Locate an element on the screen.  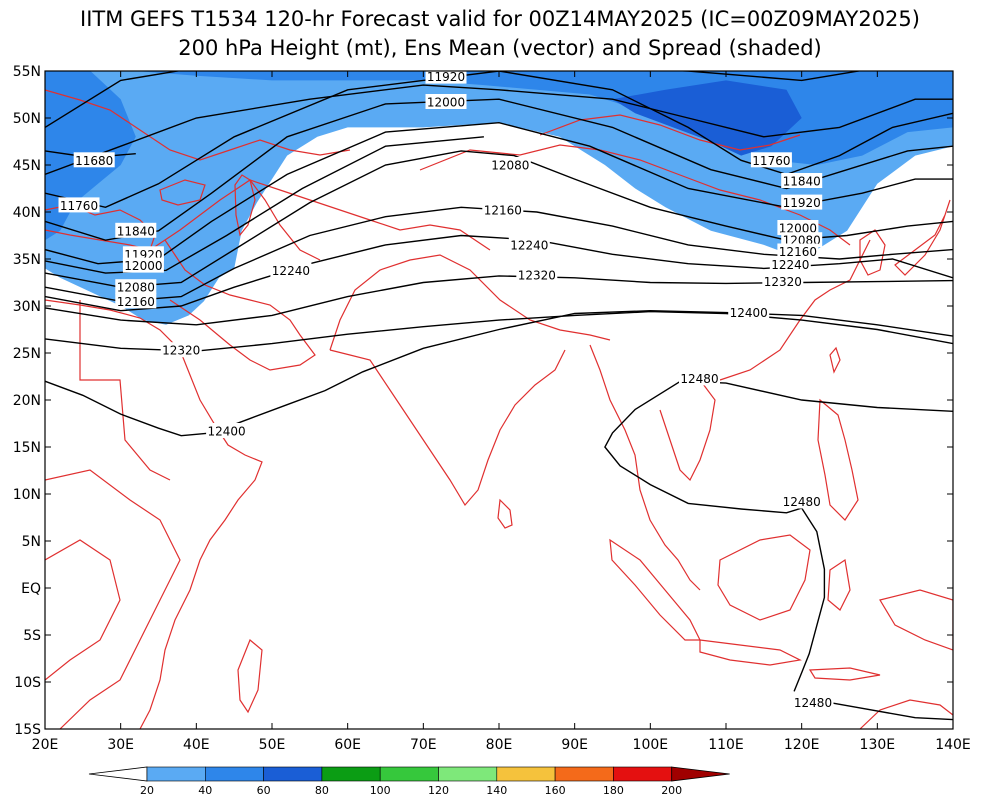
colorbar-label: 140 is located at coordinates (496, 790).